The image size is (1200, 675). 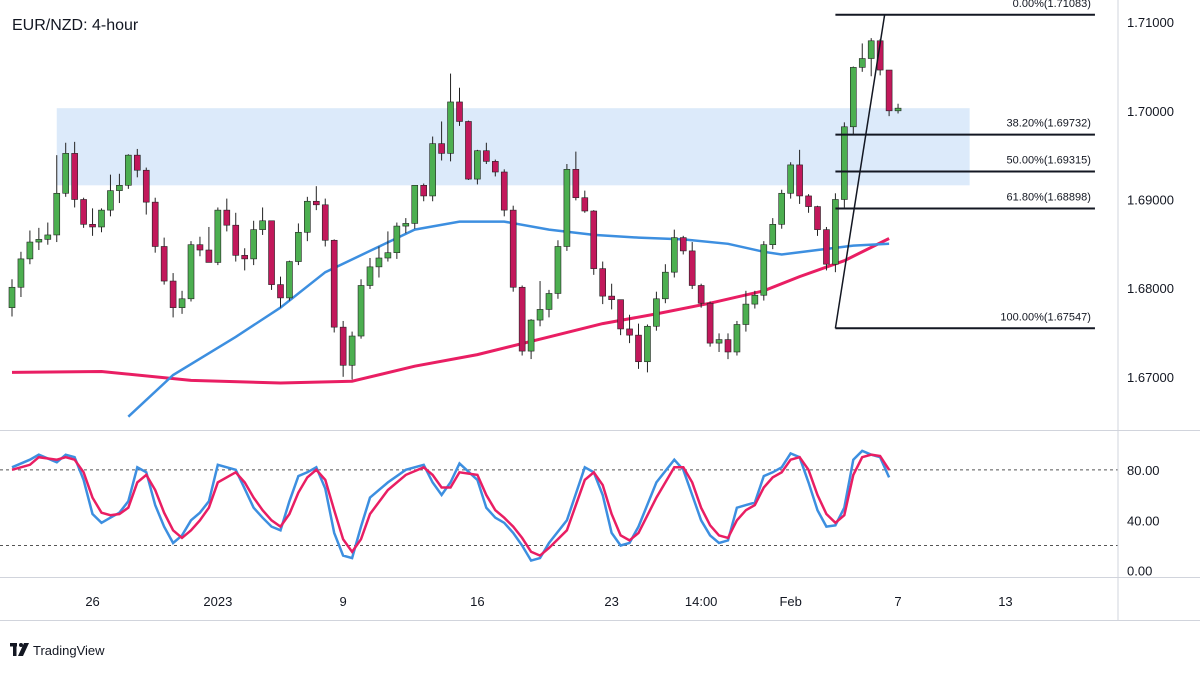 I want to click on tradingview-logo: TradingView, so click(x=57, y=650).